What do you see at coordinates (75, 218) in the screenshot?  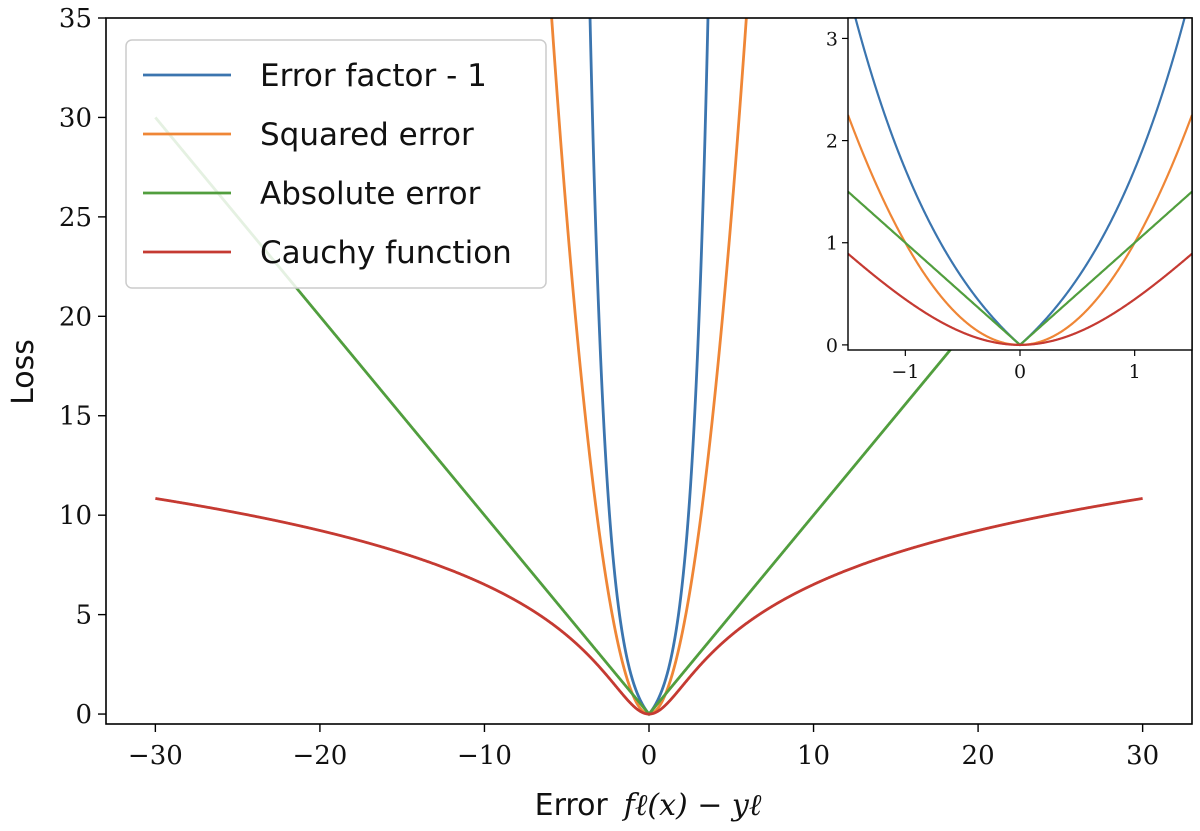 I see `main-y-tick-label: 25` at bounding box center [75, 218].